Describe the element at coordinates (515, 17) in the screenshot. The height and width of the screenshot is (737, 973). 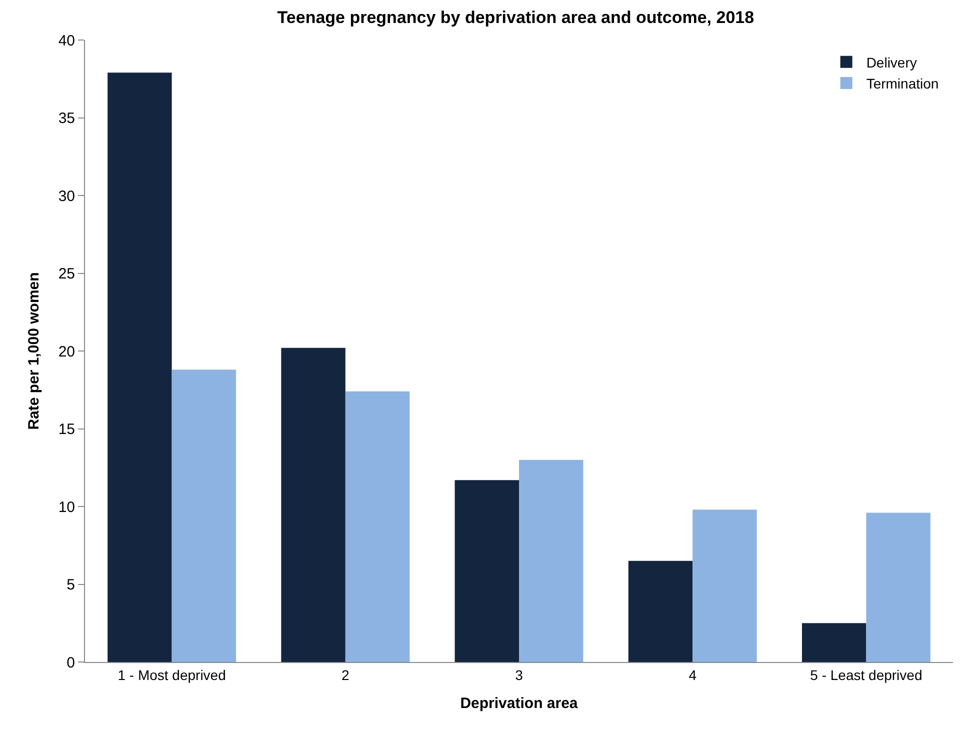
I see `chart-title: Teenage pregnancy by deprivation area and outcome, 2018` at that location.